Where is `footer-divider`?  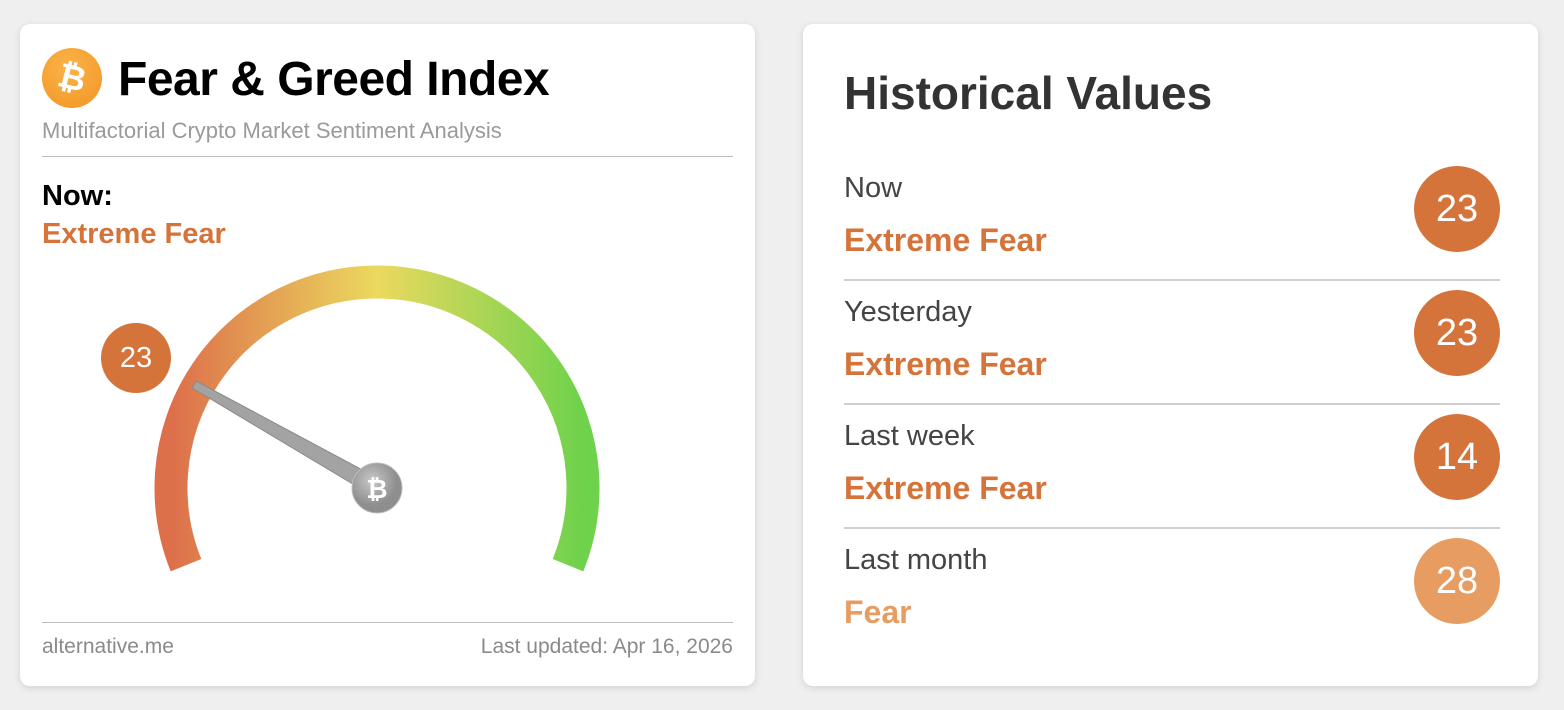
footer-divider is located at coordinates (387, 622).